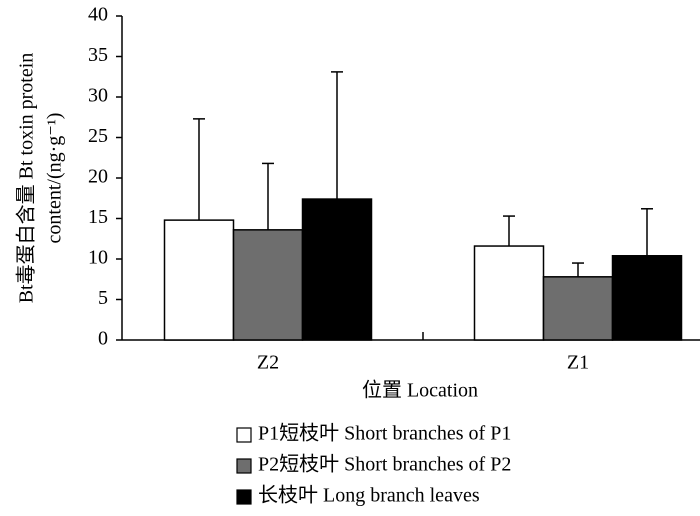 The image size is (700, 516). Describe the element at coordinates (420, 390) in the screenshot. I see `x-axis-label: 位置 Location` at that location.